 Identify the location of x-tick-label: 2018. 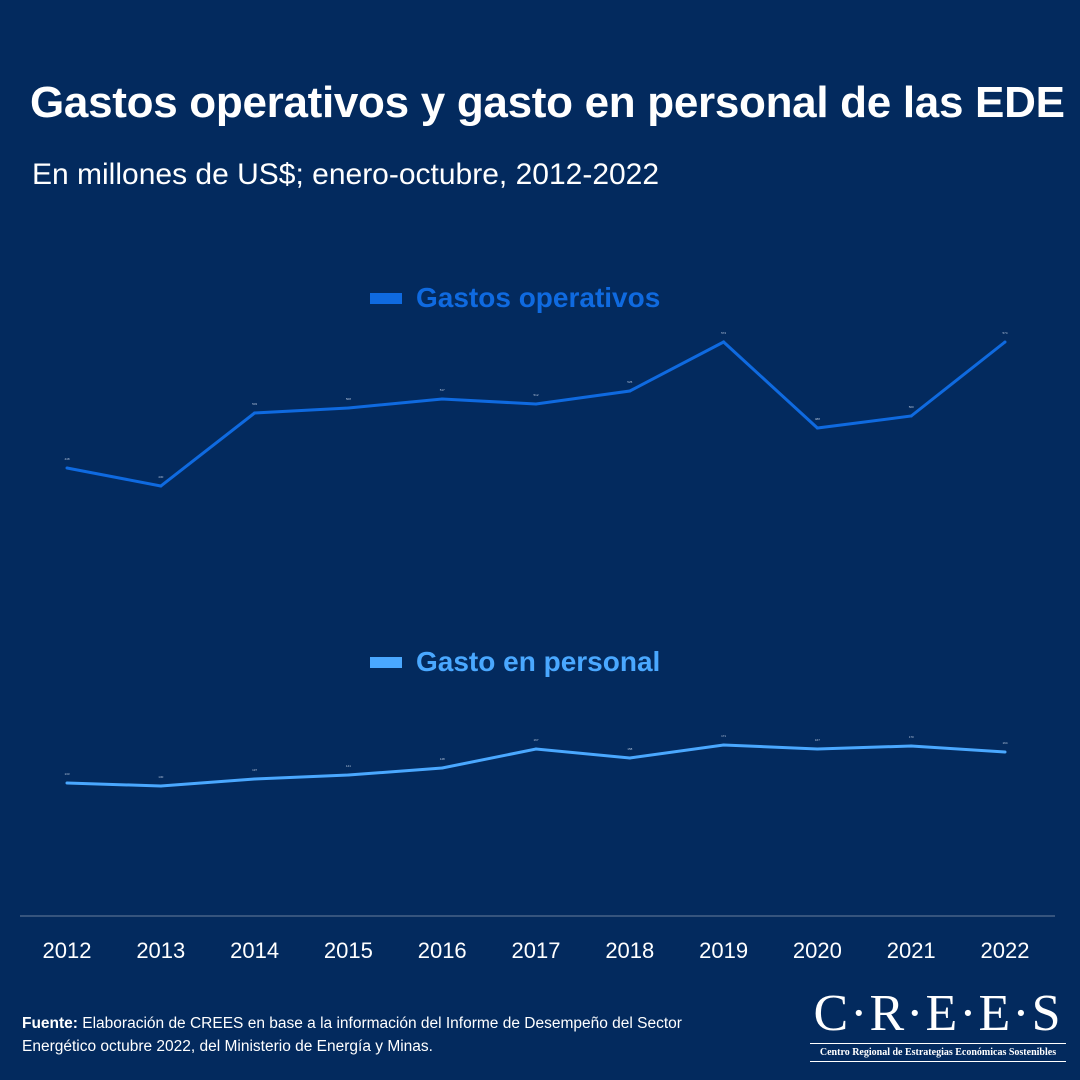
(629, 950).